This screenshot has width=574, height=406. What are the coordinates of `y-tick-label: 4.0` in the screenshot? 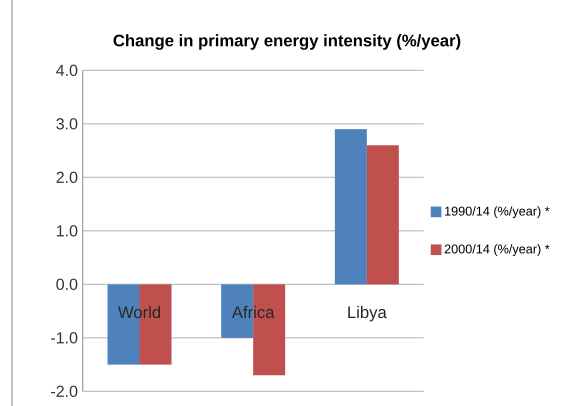 It's located at (67, 70).